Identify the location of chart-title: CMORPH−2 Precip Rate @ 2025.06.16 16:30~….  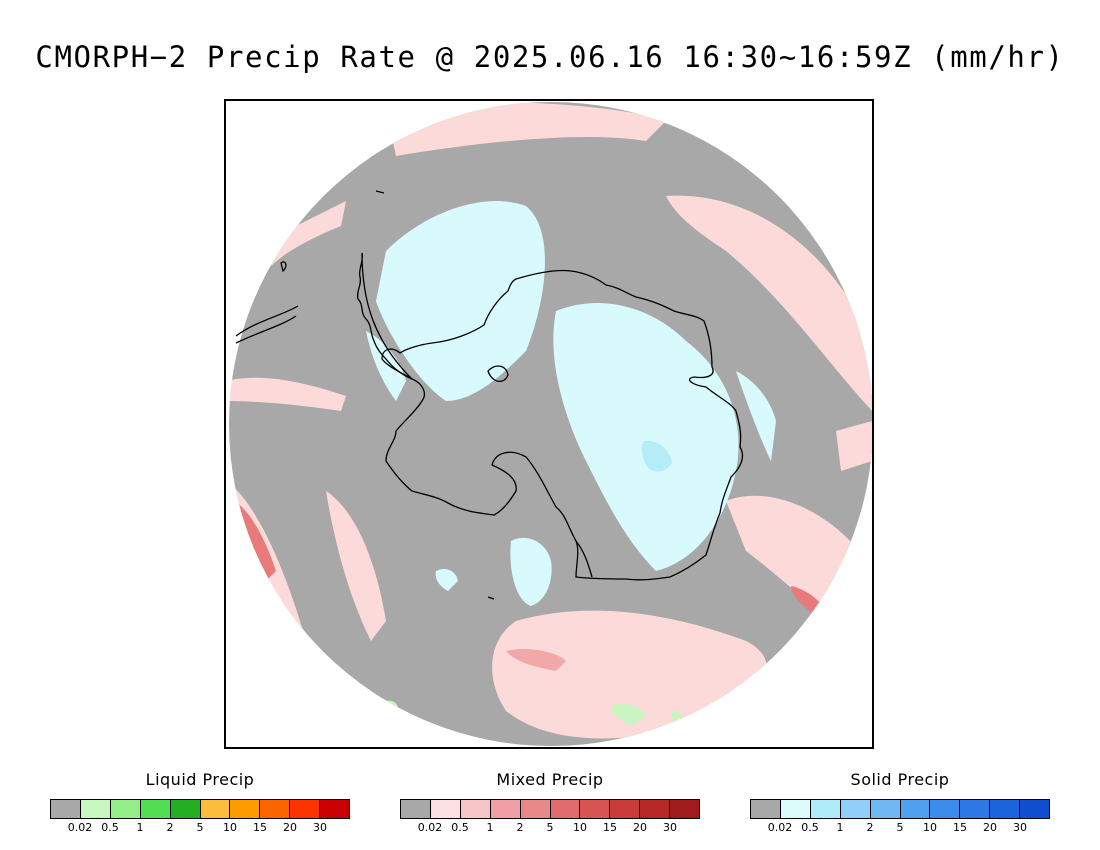
(550, 57).